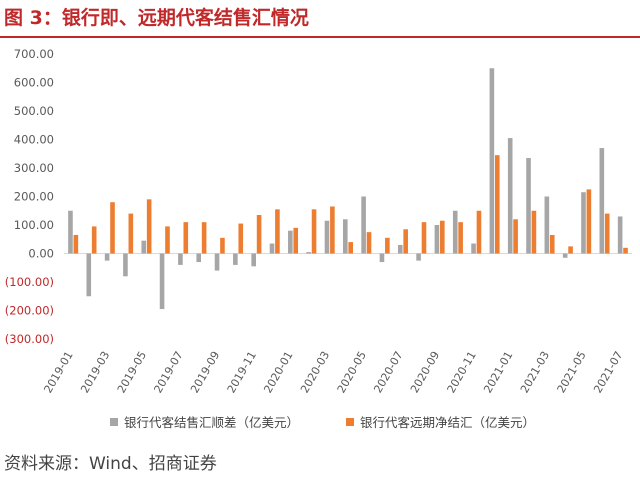  I want to click on legend-label-spot: 银行代客结售汇顺差（亿美元）, so click(212, 422).